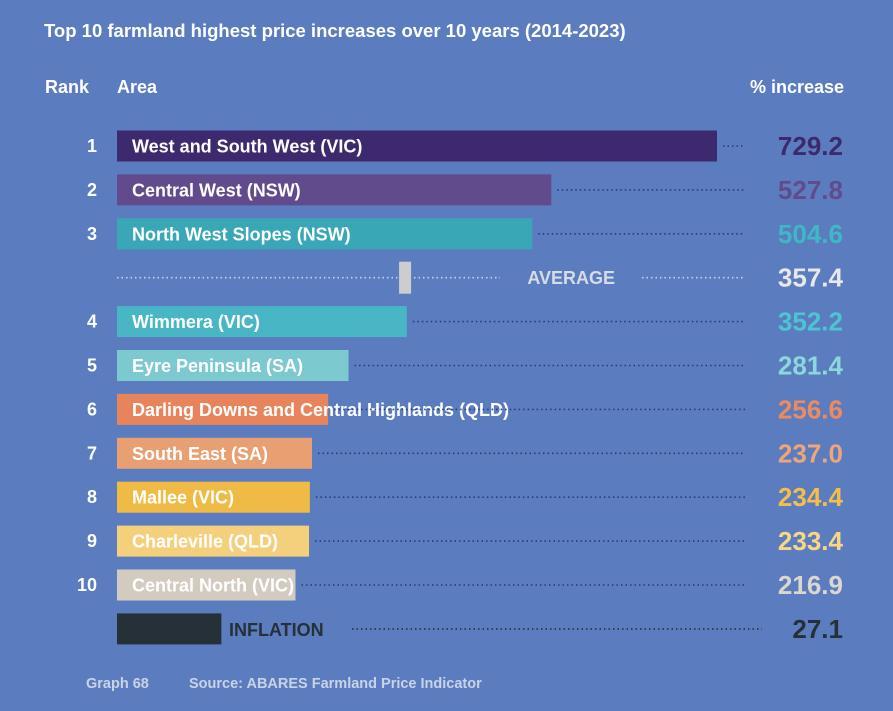 Image resolution: width=893 pixels, height=711 pixels. I want to click on value-label: 729.2, so click(810, 146).